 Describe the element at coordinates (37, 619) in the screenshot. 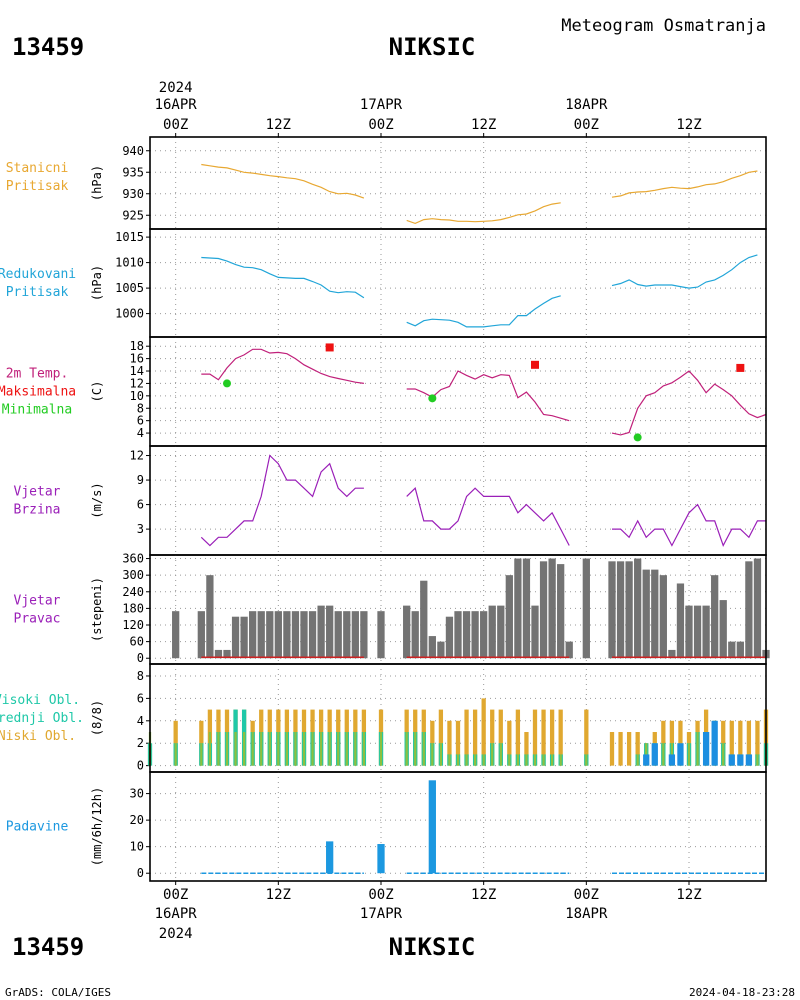

I see `panel-label: Pravac` at that location.